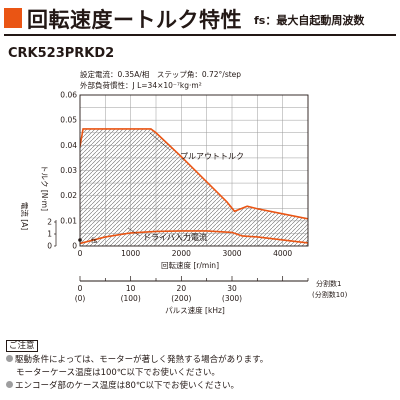 The image size is (400, 400). What do you see at coordinates (190, 265) in the screenshot?
I see `x-axis-label: 回転速度 [r/min]` at bounding box center [190, 265].